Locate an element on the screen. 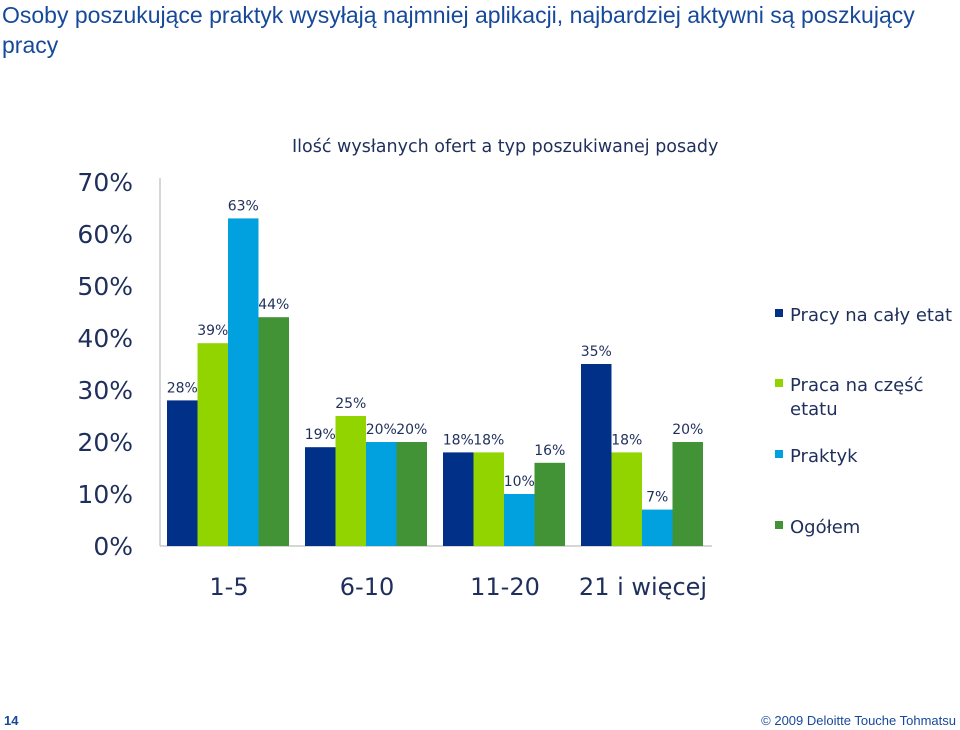 The width and height of the screenshot is (960, 730). y-tick-label: 50% is located at coordinates (105, 286).